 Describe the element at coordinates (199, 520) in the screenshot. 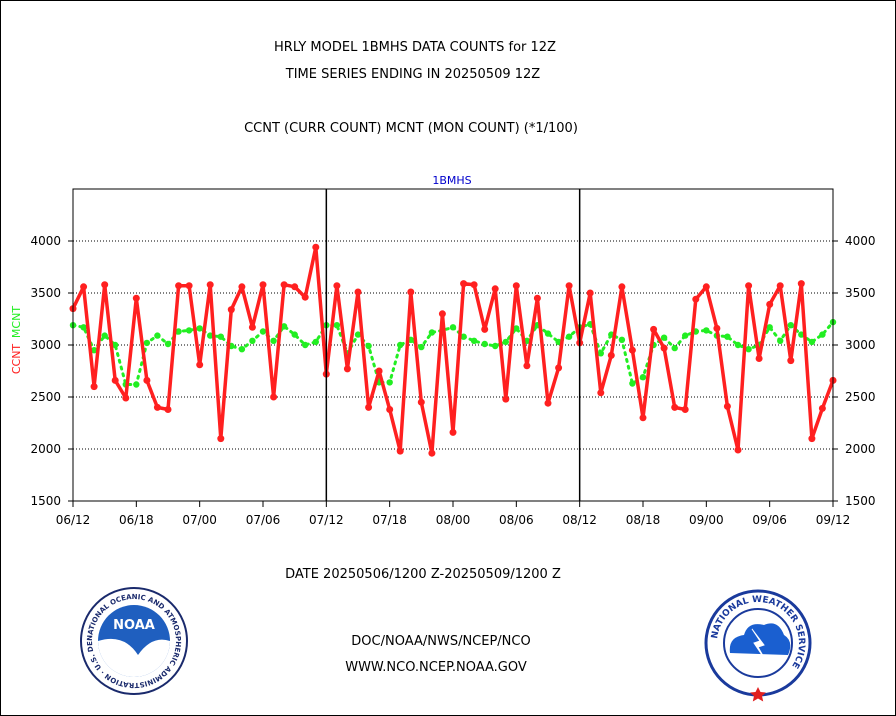

I see `x-tick-label-07-00: 07/00` at that location.